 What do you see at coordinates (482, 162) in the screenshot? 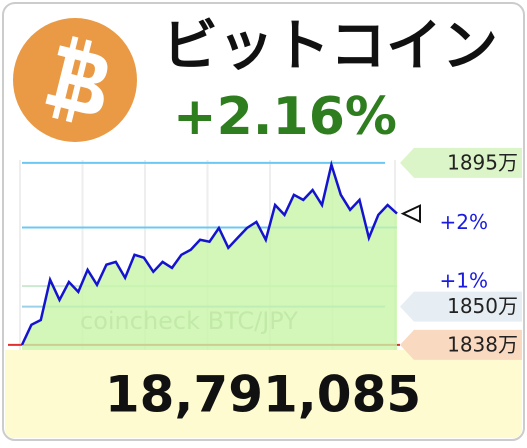
I see `y-tick-label: 1895万` at bounding box center [482, 162].